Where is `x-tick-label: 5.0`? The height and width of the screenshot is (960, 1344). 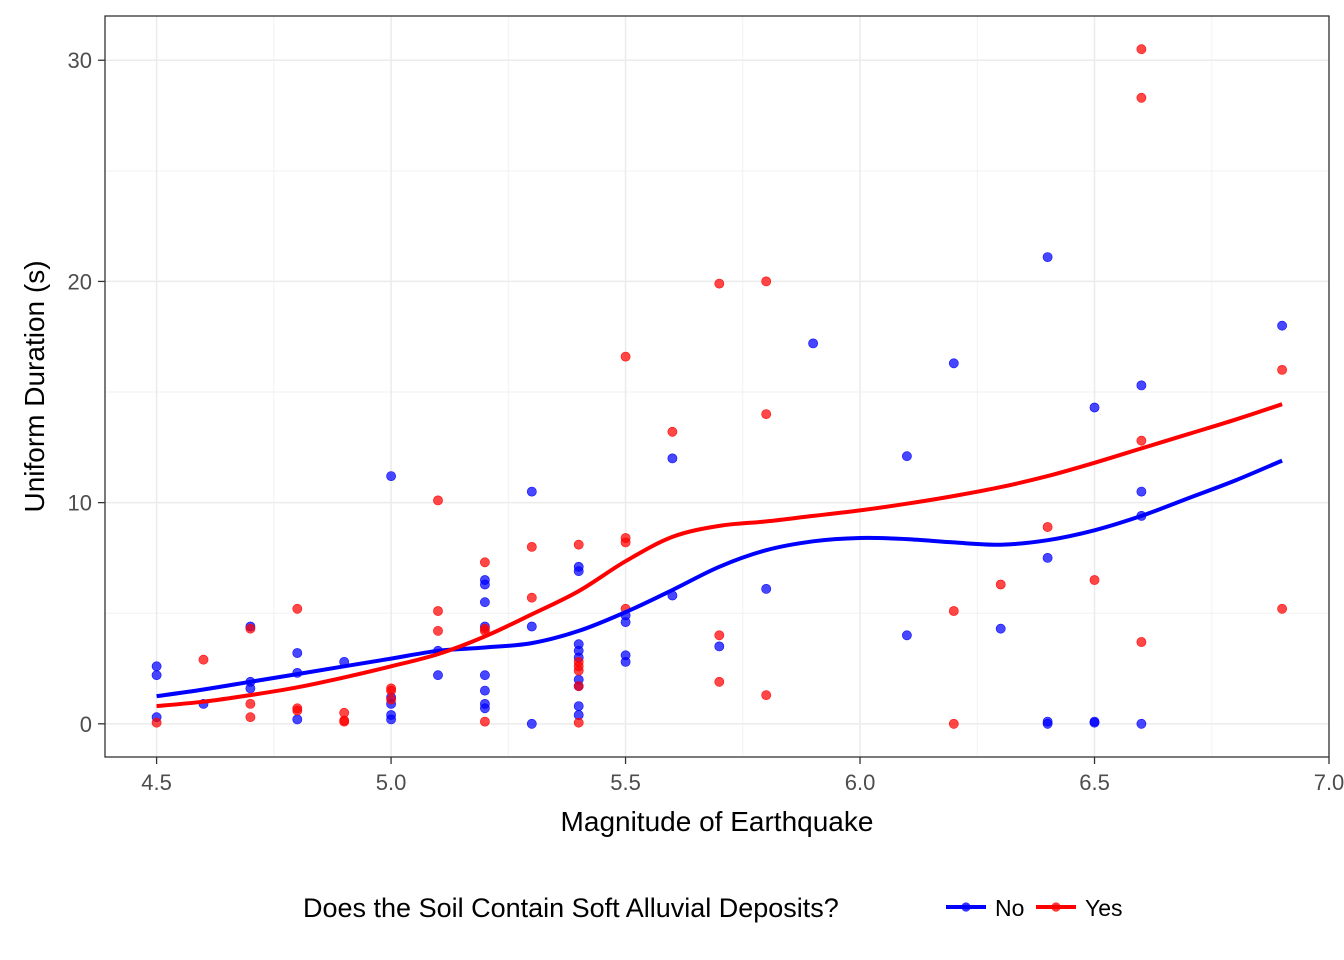 x-tick-label: 5.0 is located at coordinates (391, 782).